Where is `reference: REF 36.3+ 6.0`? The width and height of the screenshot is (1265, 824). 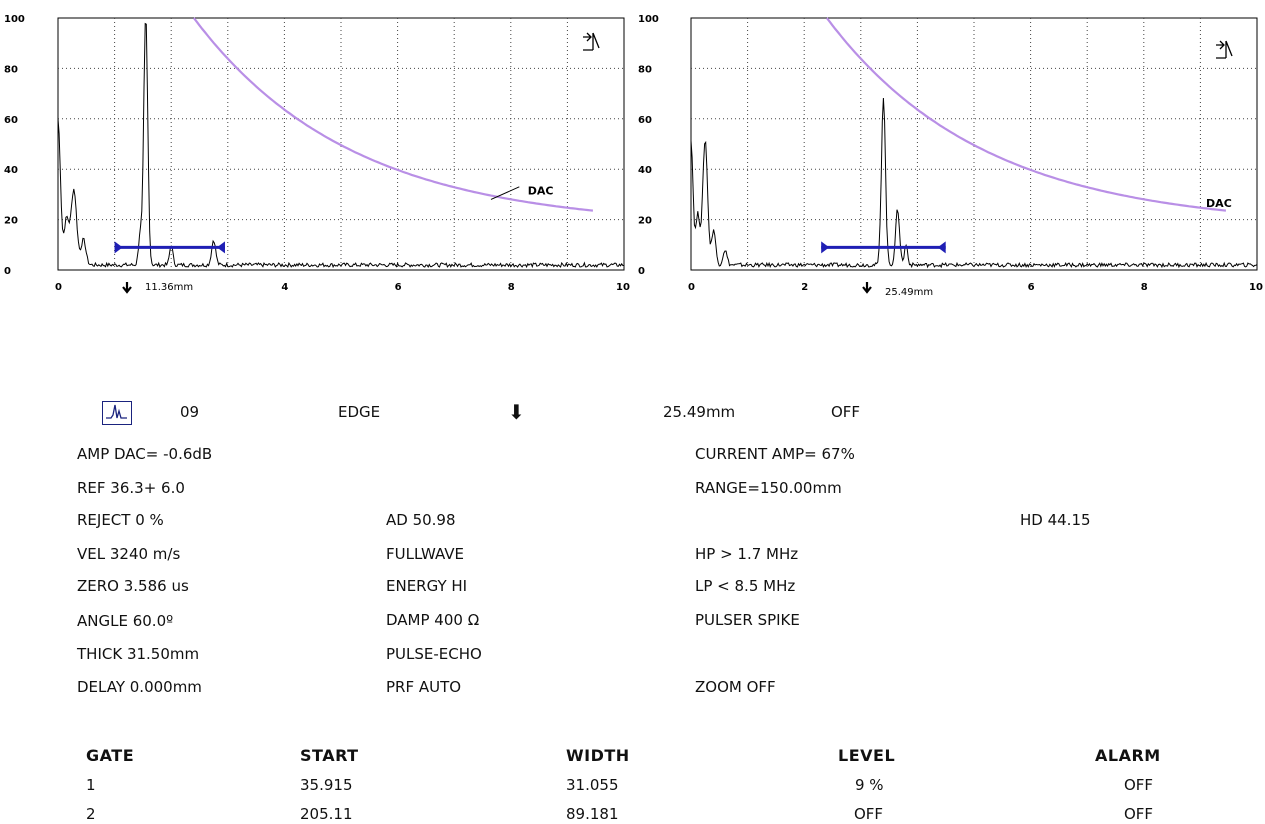 reference: REF 36.3+ 6.0 is located at coordinates (131, 488).